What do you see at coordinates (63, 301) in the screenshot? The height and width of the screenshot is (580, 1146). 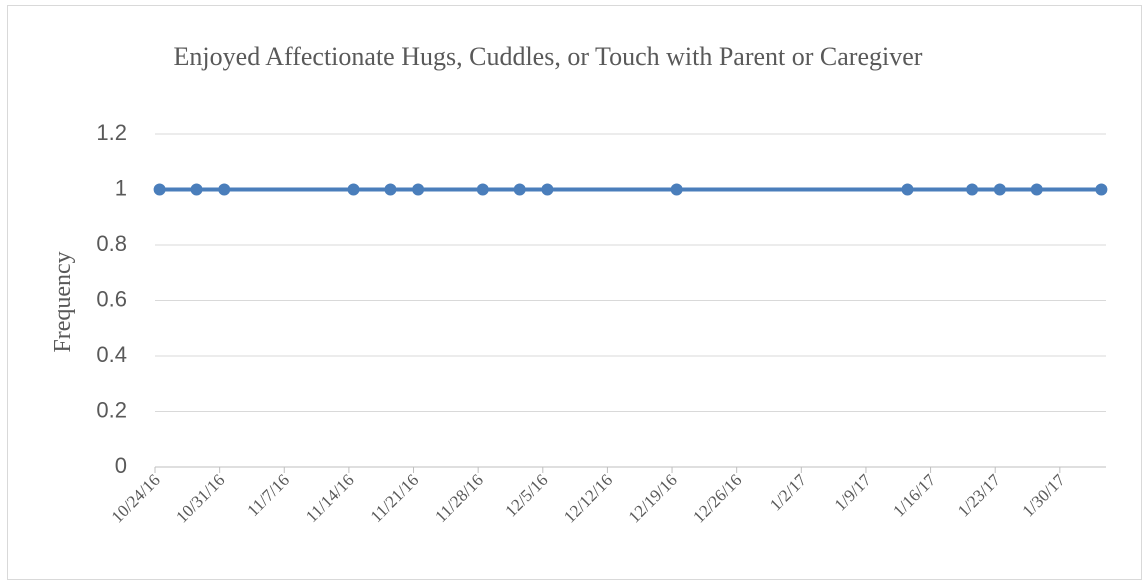 I see `y-axis-label: Frequency` at bounding box center [63, 301].